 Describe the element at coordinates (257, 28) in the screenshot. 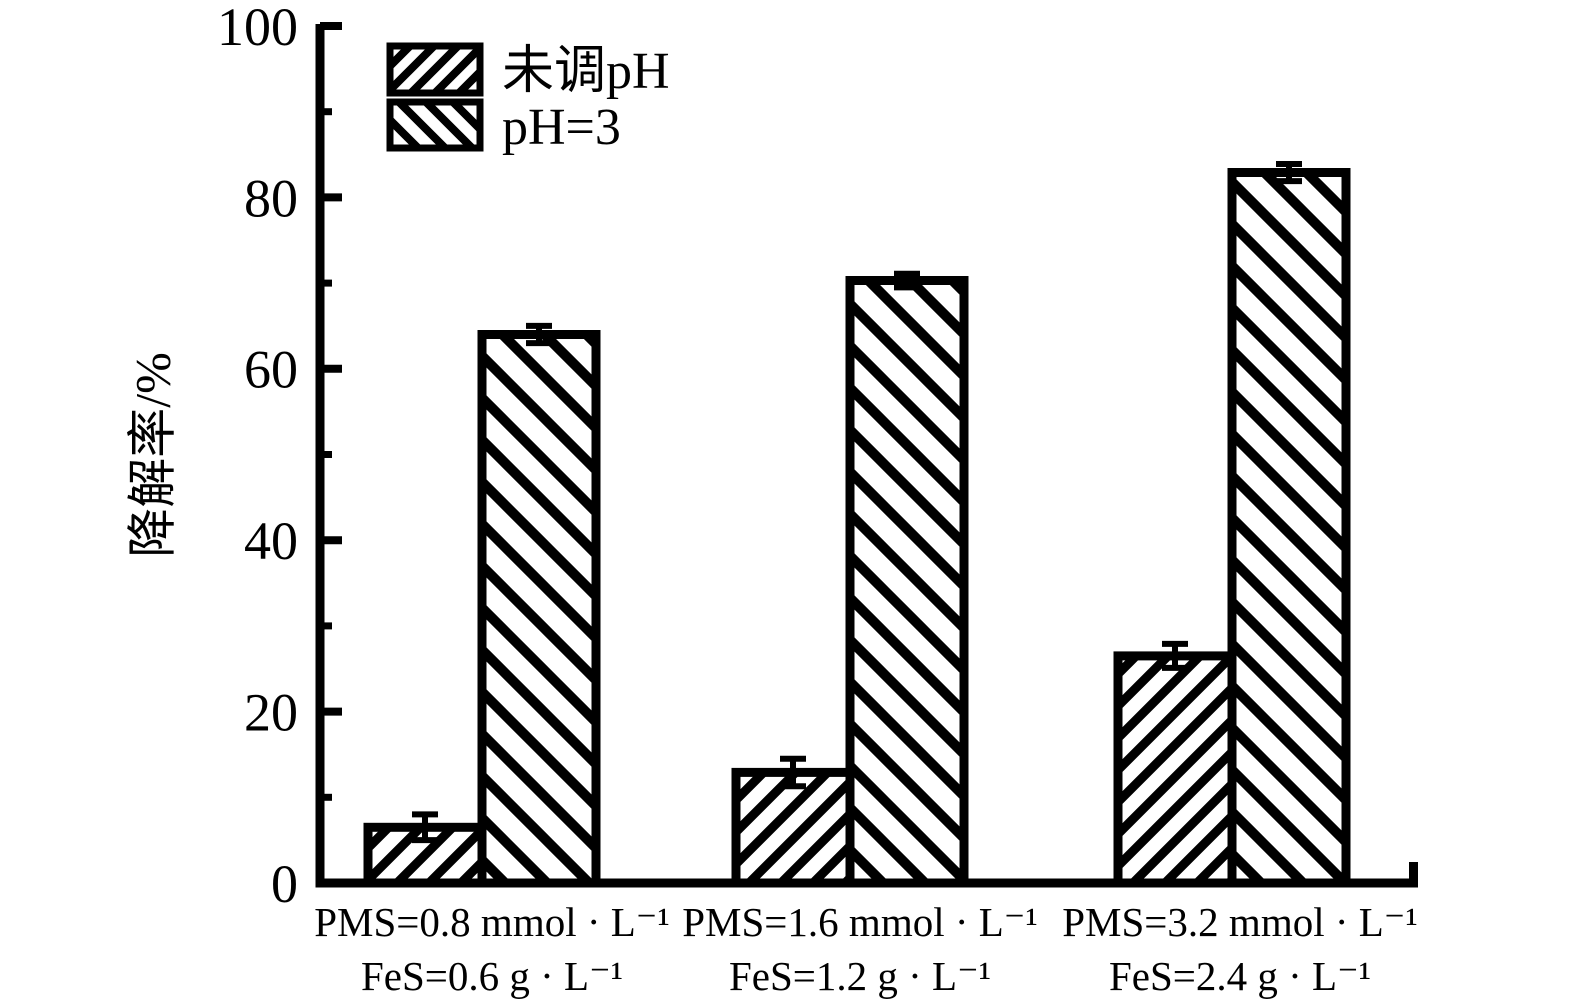

I see `y-tick-label-100: 100` at that location.